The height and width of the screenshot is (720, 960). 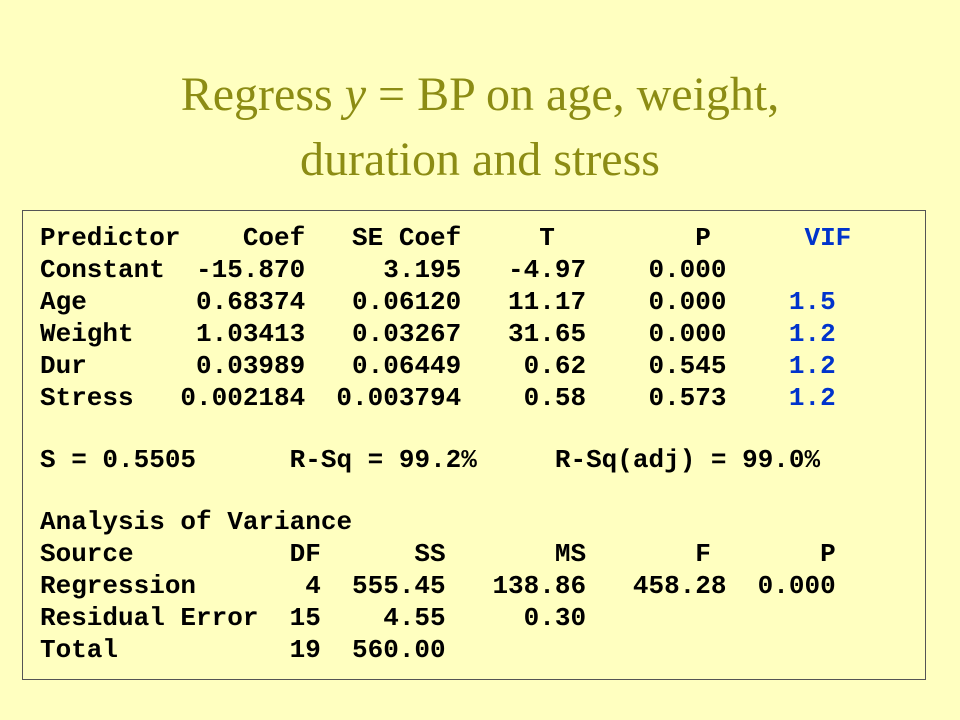 I want to click on section-title: Analysis of Variance, so click(x=482, y=522).